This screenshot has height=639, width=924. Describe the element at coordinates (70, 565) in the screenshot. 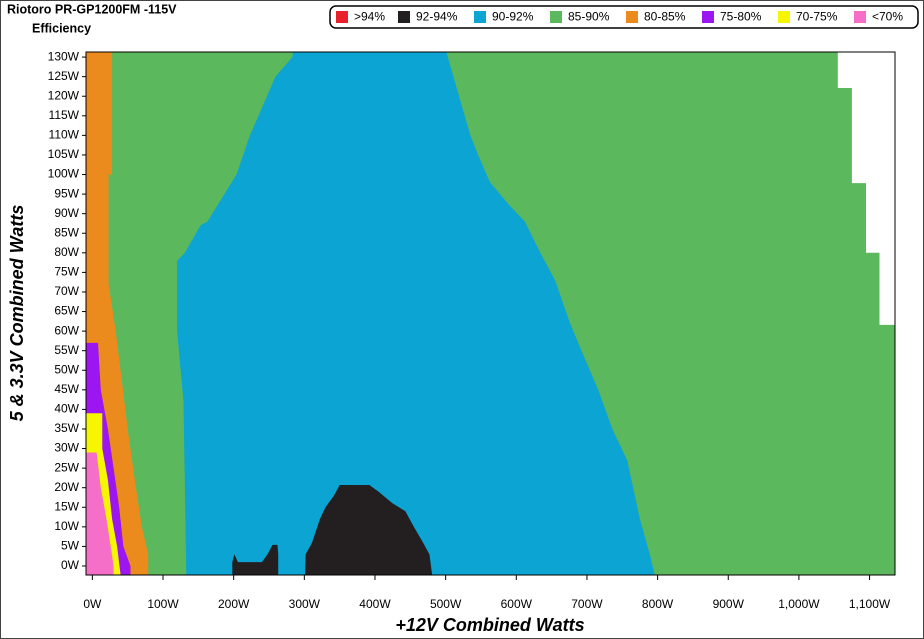

I see `y-tick-label: 0W` at that location.